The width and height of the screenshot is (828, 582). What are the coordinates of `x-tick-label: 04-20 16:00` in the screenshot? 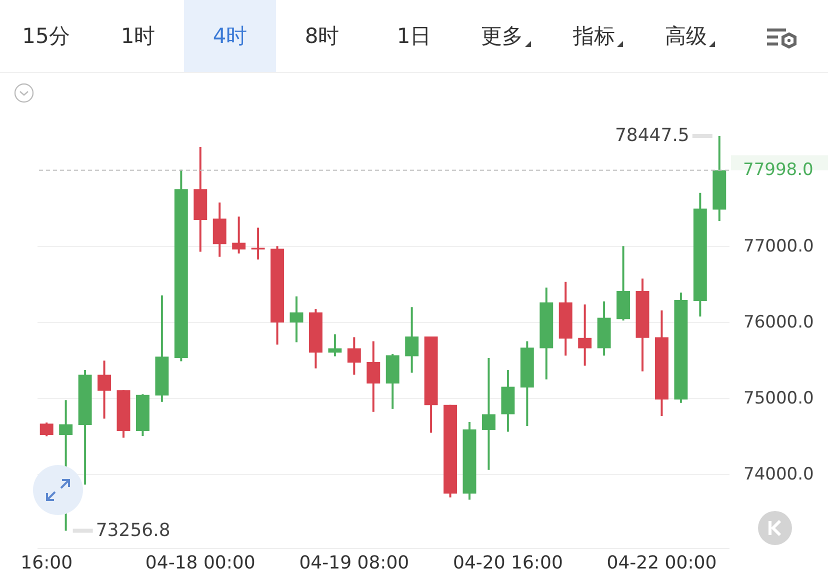 It's located at (507, 563).